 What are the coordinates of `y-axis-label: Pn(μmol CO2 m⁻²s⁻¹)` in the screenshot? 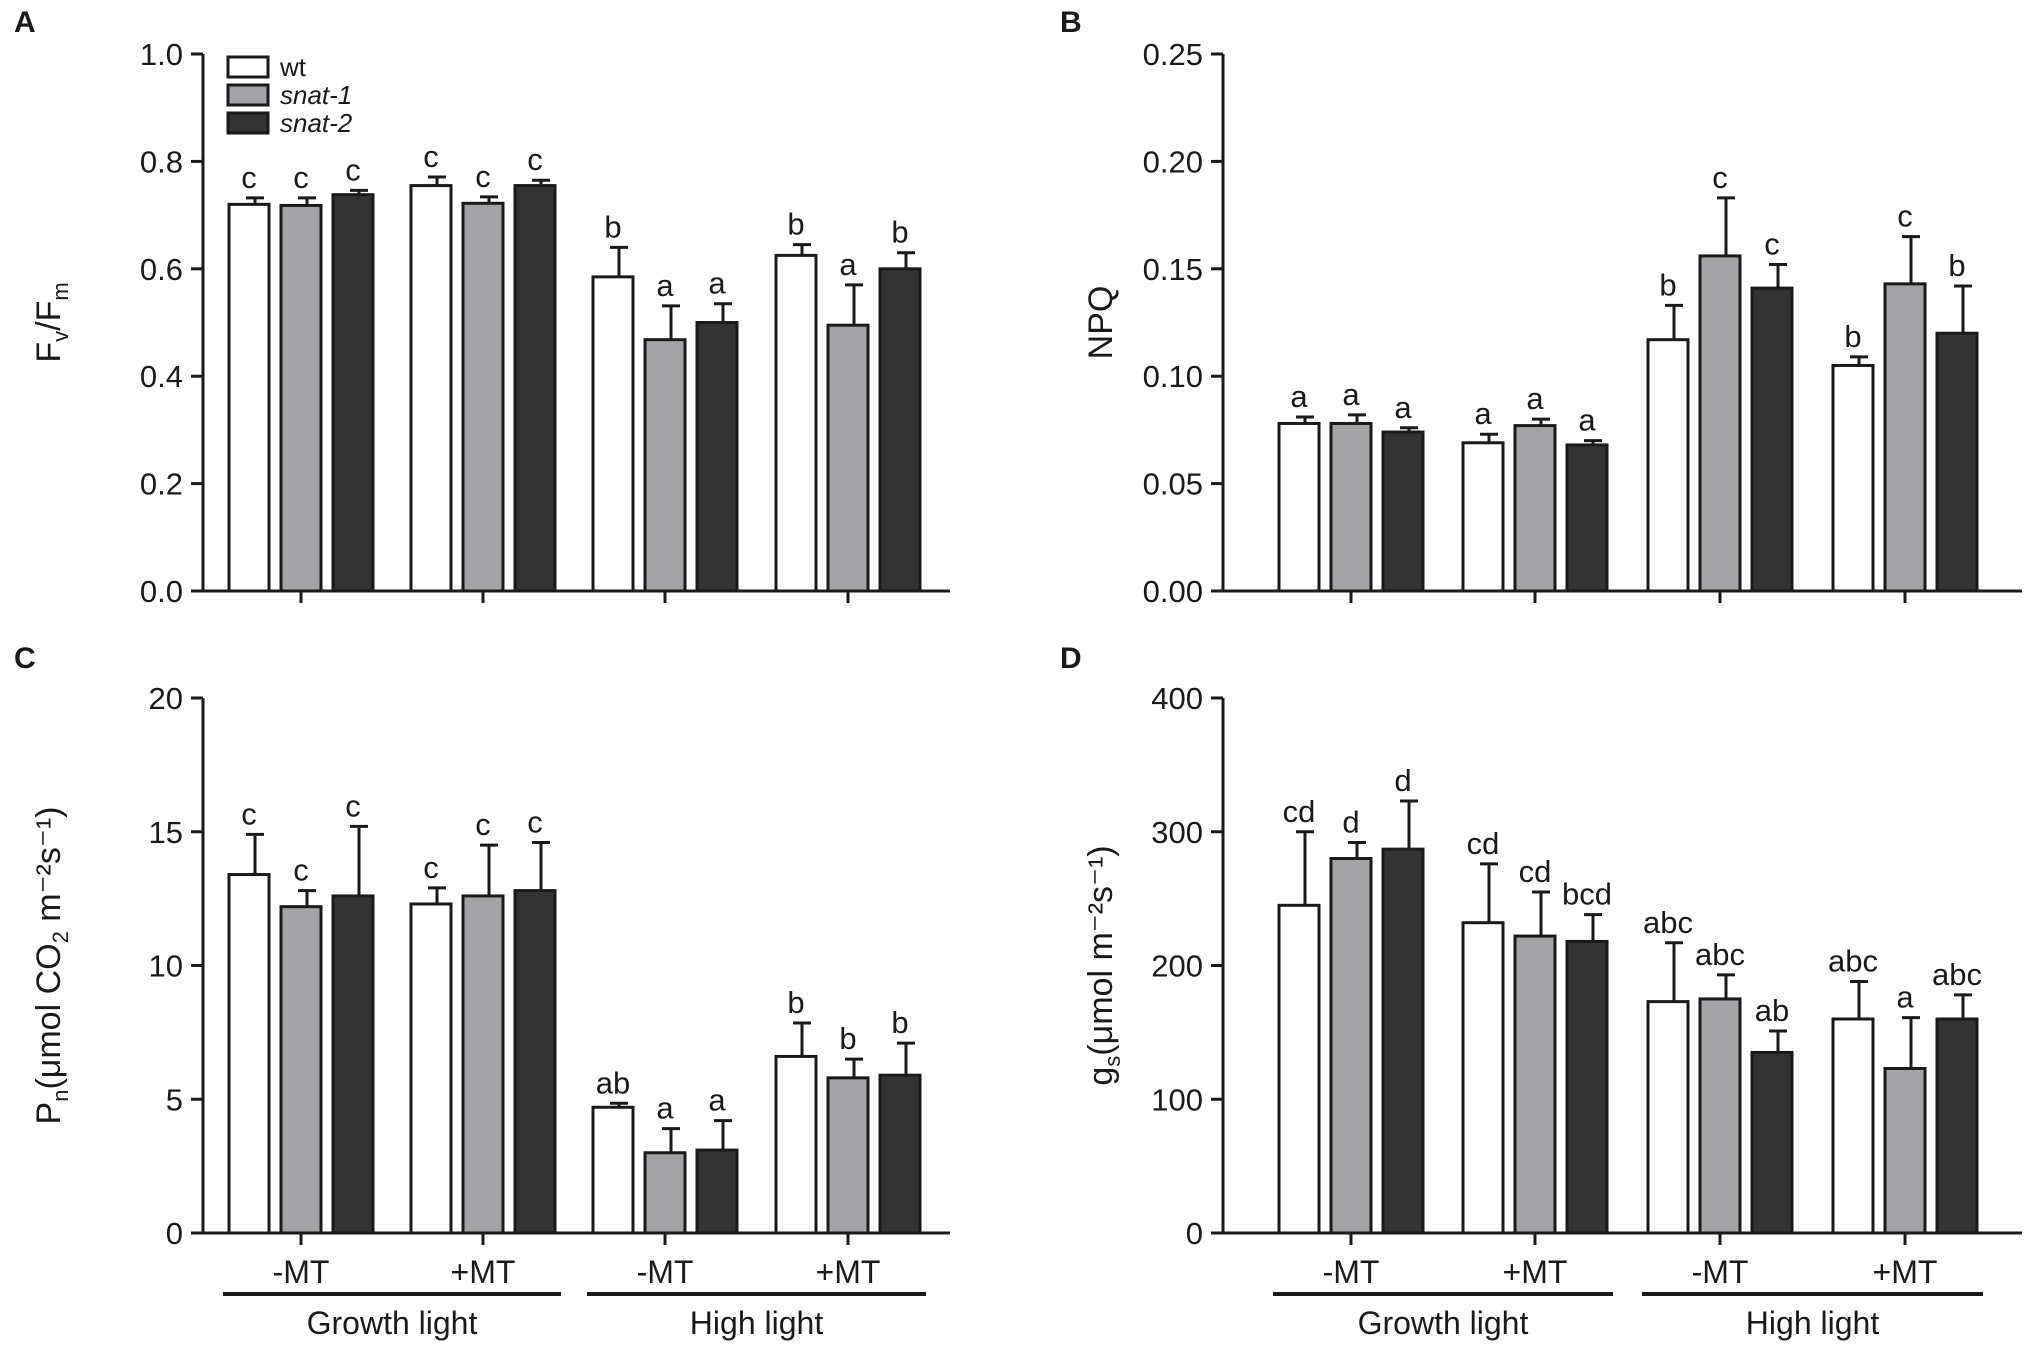 It's located at (51, 966).